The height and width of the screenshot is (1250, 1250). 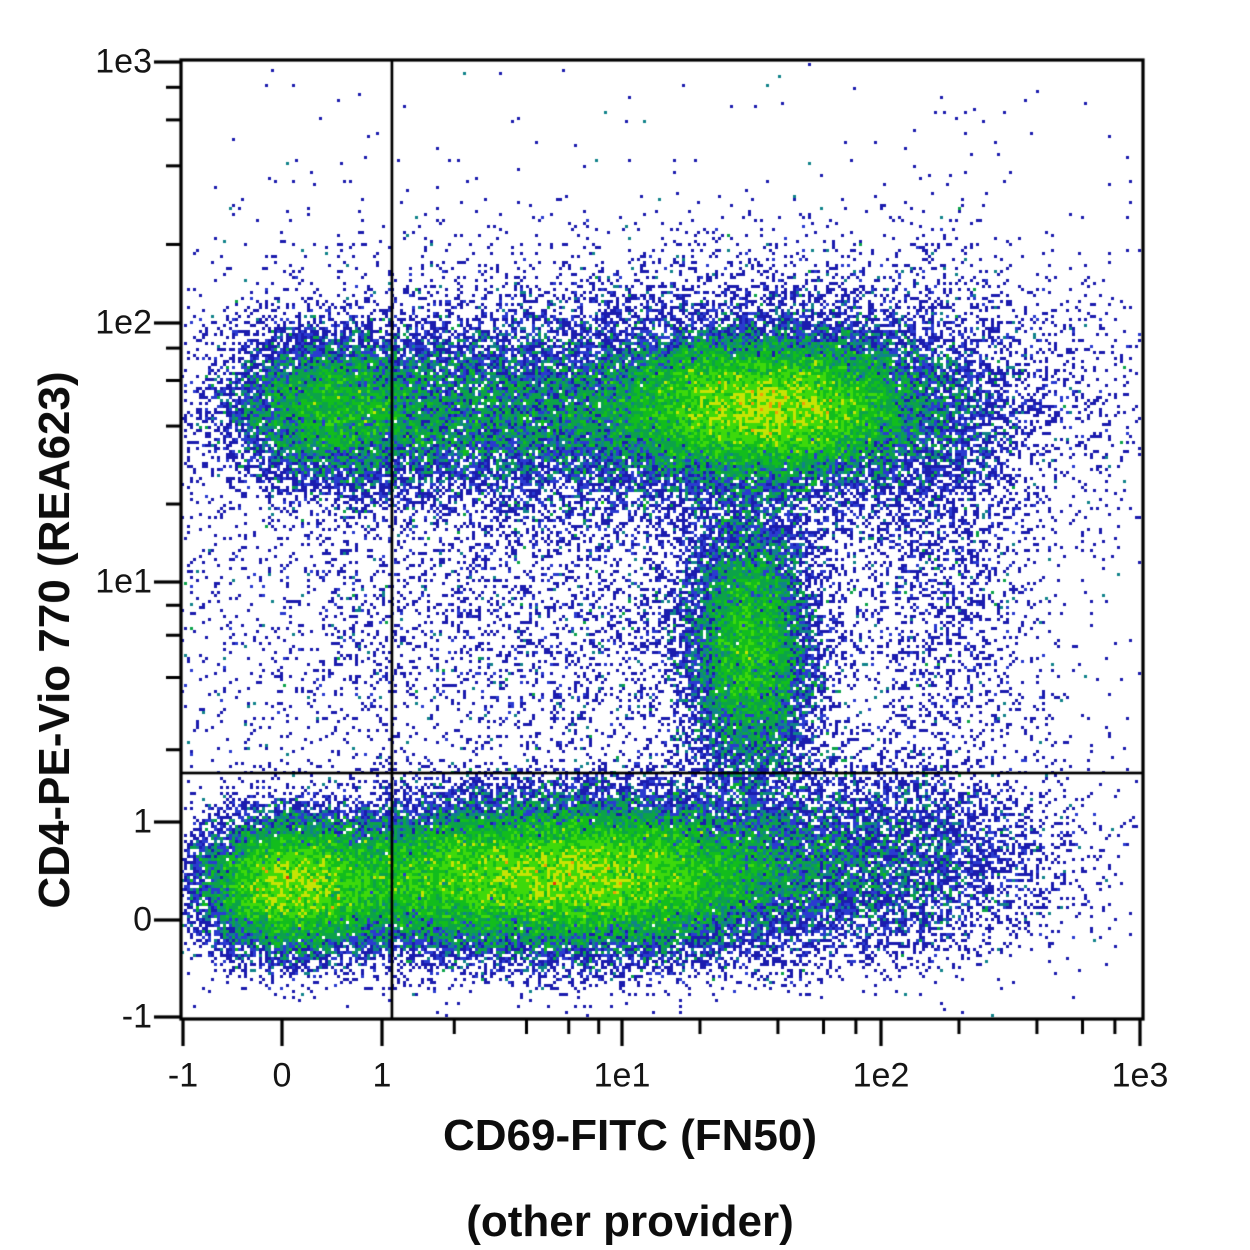 I want to click on x-tick-label: 1e1, so click(x=622, y=1075).